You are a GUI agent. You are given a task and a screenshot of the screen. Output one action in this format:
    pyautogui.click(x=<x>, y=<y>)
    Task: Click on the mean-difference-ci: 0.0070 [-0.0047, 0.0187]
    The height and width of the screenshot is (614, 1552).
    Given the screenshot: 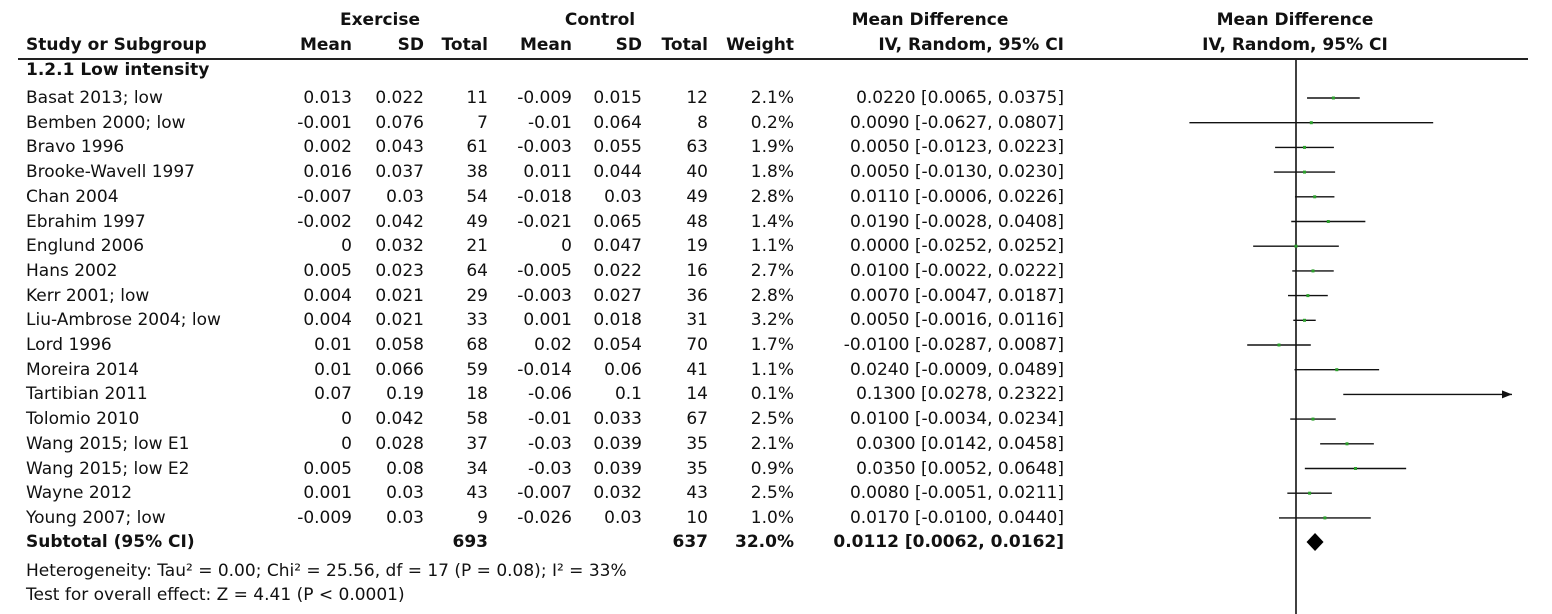 What is the action you would take?
    pyautogui.click(x=956, y=295)
    